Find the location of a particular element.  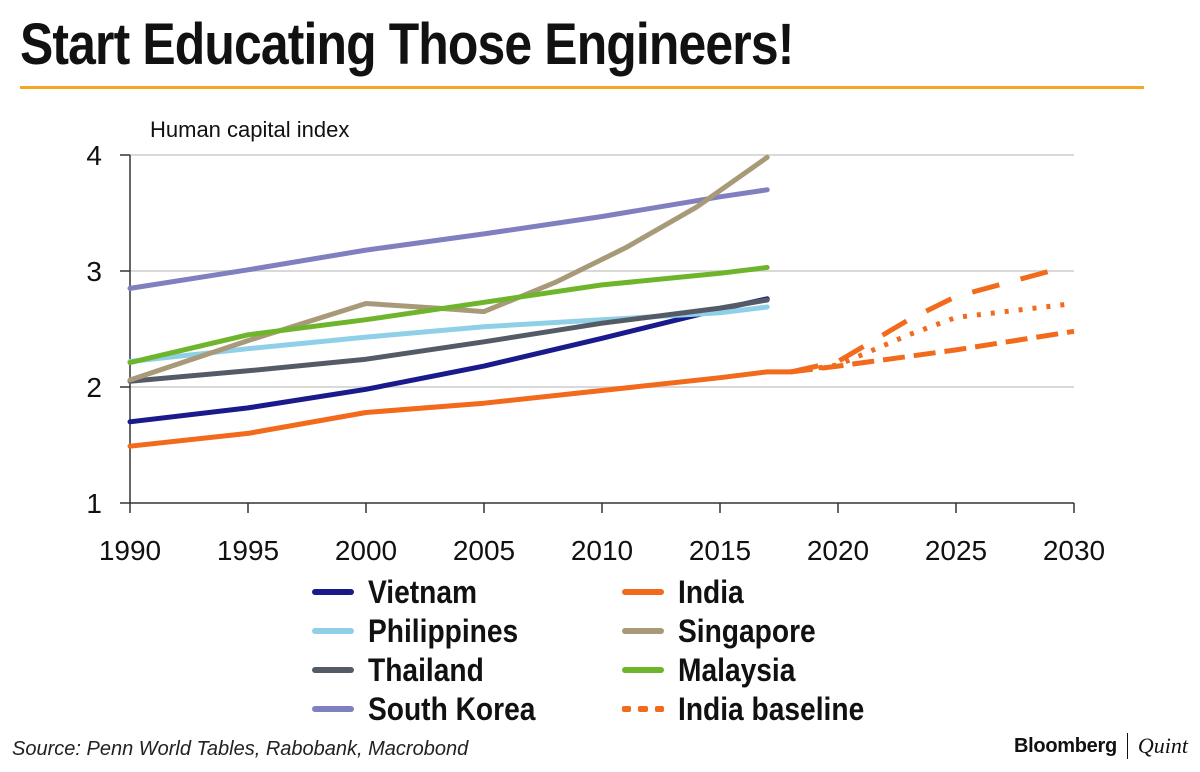

series-line-south-korea is located at coordinates (448, 239).